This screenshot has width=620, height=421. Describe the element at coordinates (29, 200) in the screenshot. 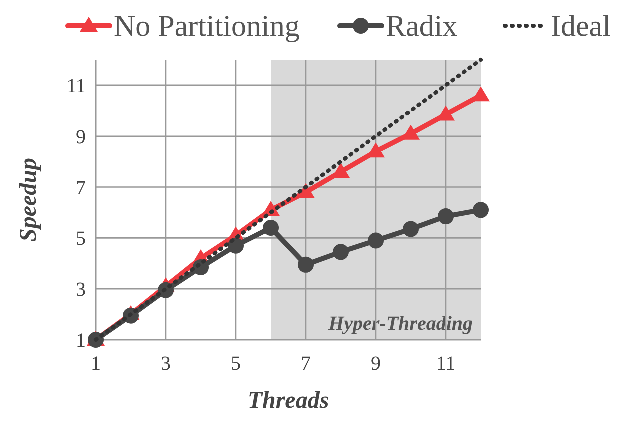

I see `y-axis-title: Speedup` at that location.